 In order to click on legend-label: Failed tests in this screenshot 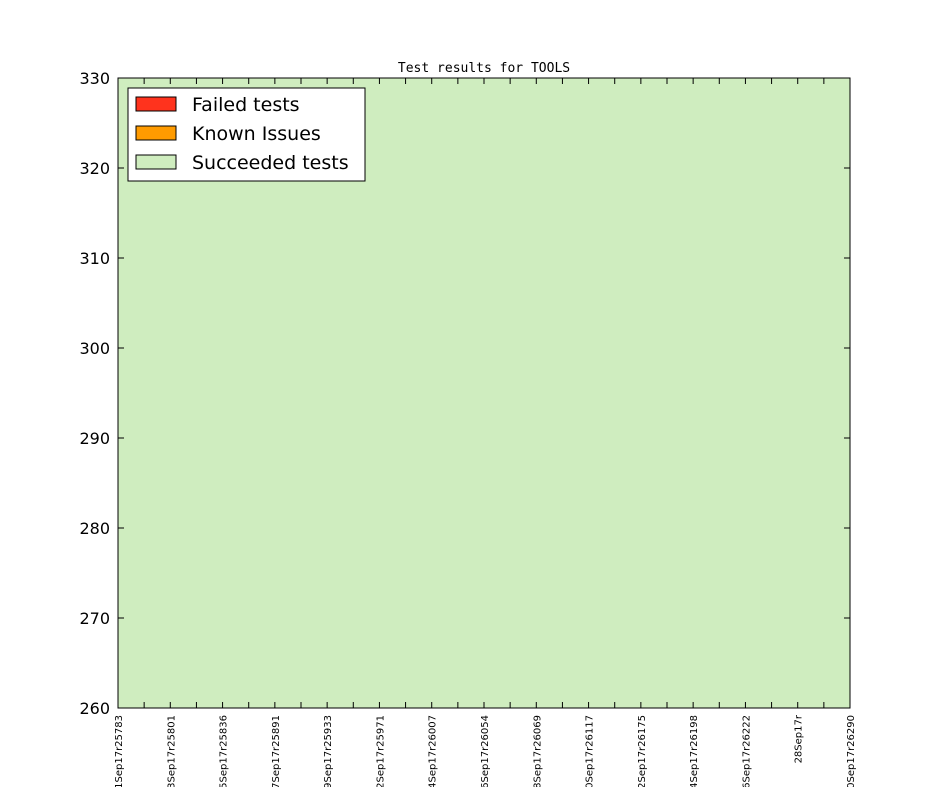, I will do `click(246, 105)`.